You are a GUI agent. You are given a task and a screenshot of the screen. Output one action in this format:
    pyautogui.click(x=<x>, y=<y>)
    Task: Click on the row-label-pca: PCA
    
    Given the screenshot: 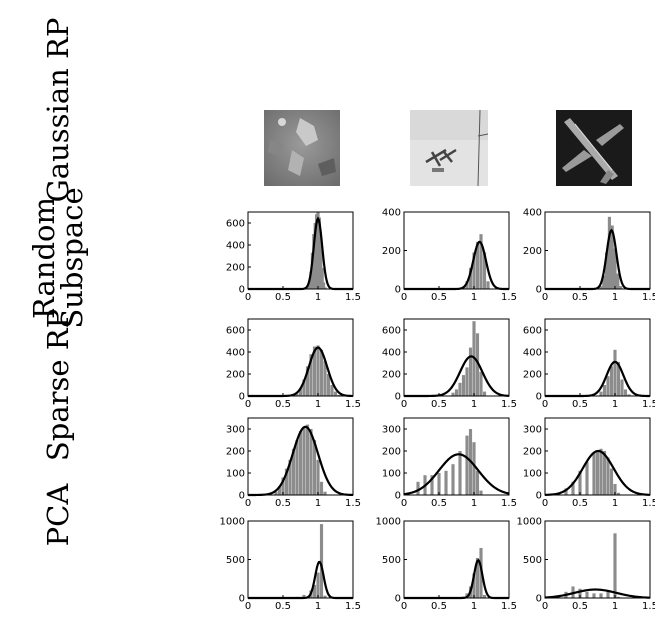 What is the action you would take?
    pyautogui.click(x=58, y=515)
    